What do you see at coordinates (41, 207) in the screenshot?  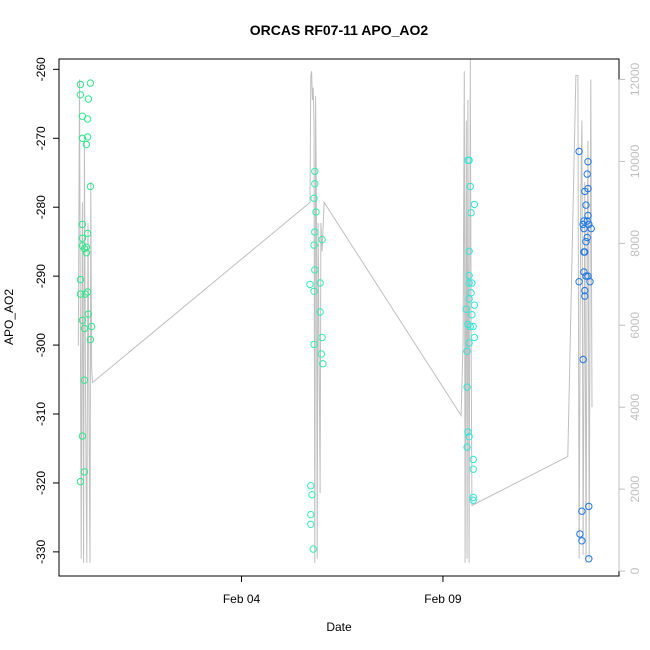 I see `y-tick-label: -280` at bounding box center [41, 207].